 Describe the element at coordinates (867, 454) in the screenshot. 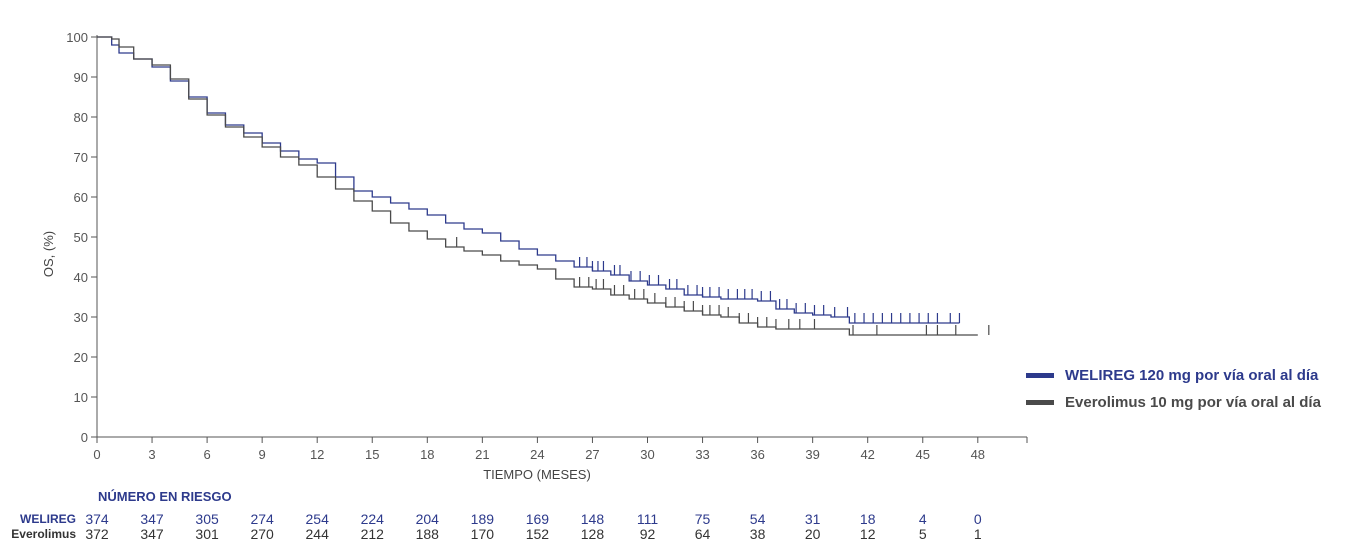

I see `x-tick-label: 42` at that location.